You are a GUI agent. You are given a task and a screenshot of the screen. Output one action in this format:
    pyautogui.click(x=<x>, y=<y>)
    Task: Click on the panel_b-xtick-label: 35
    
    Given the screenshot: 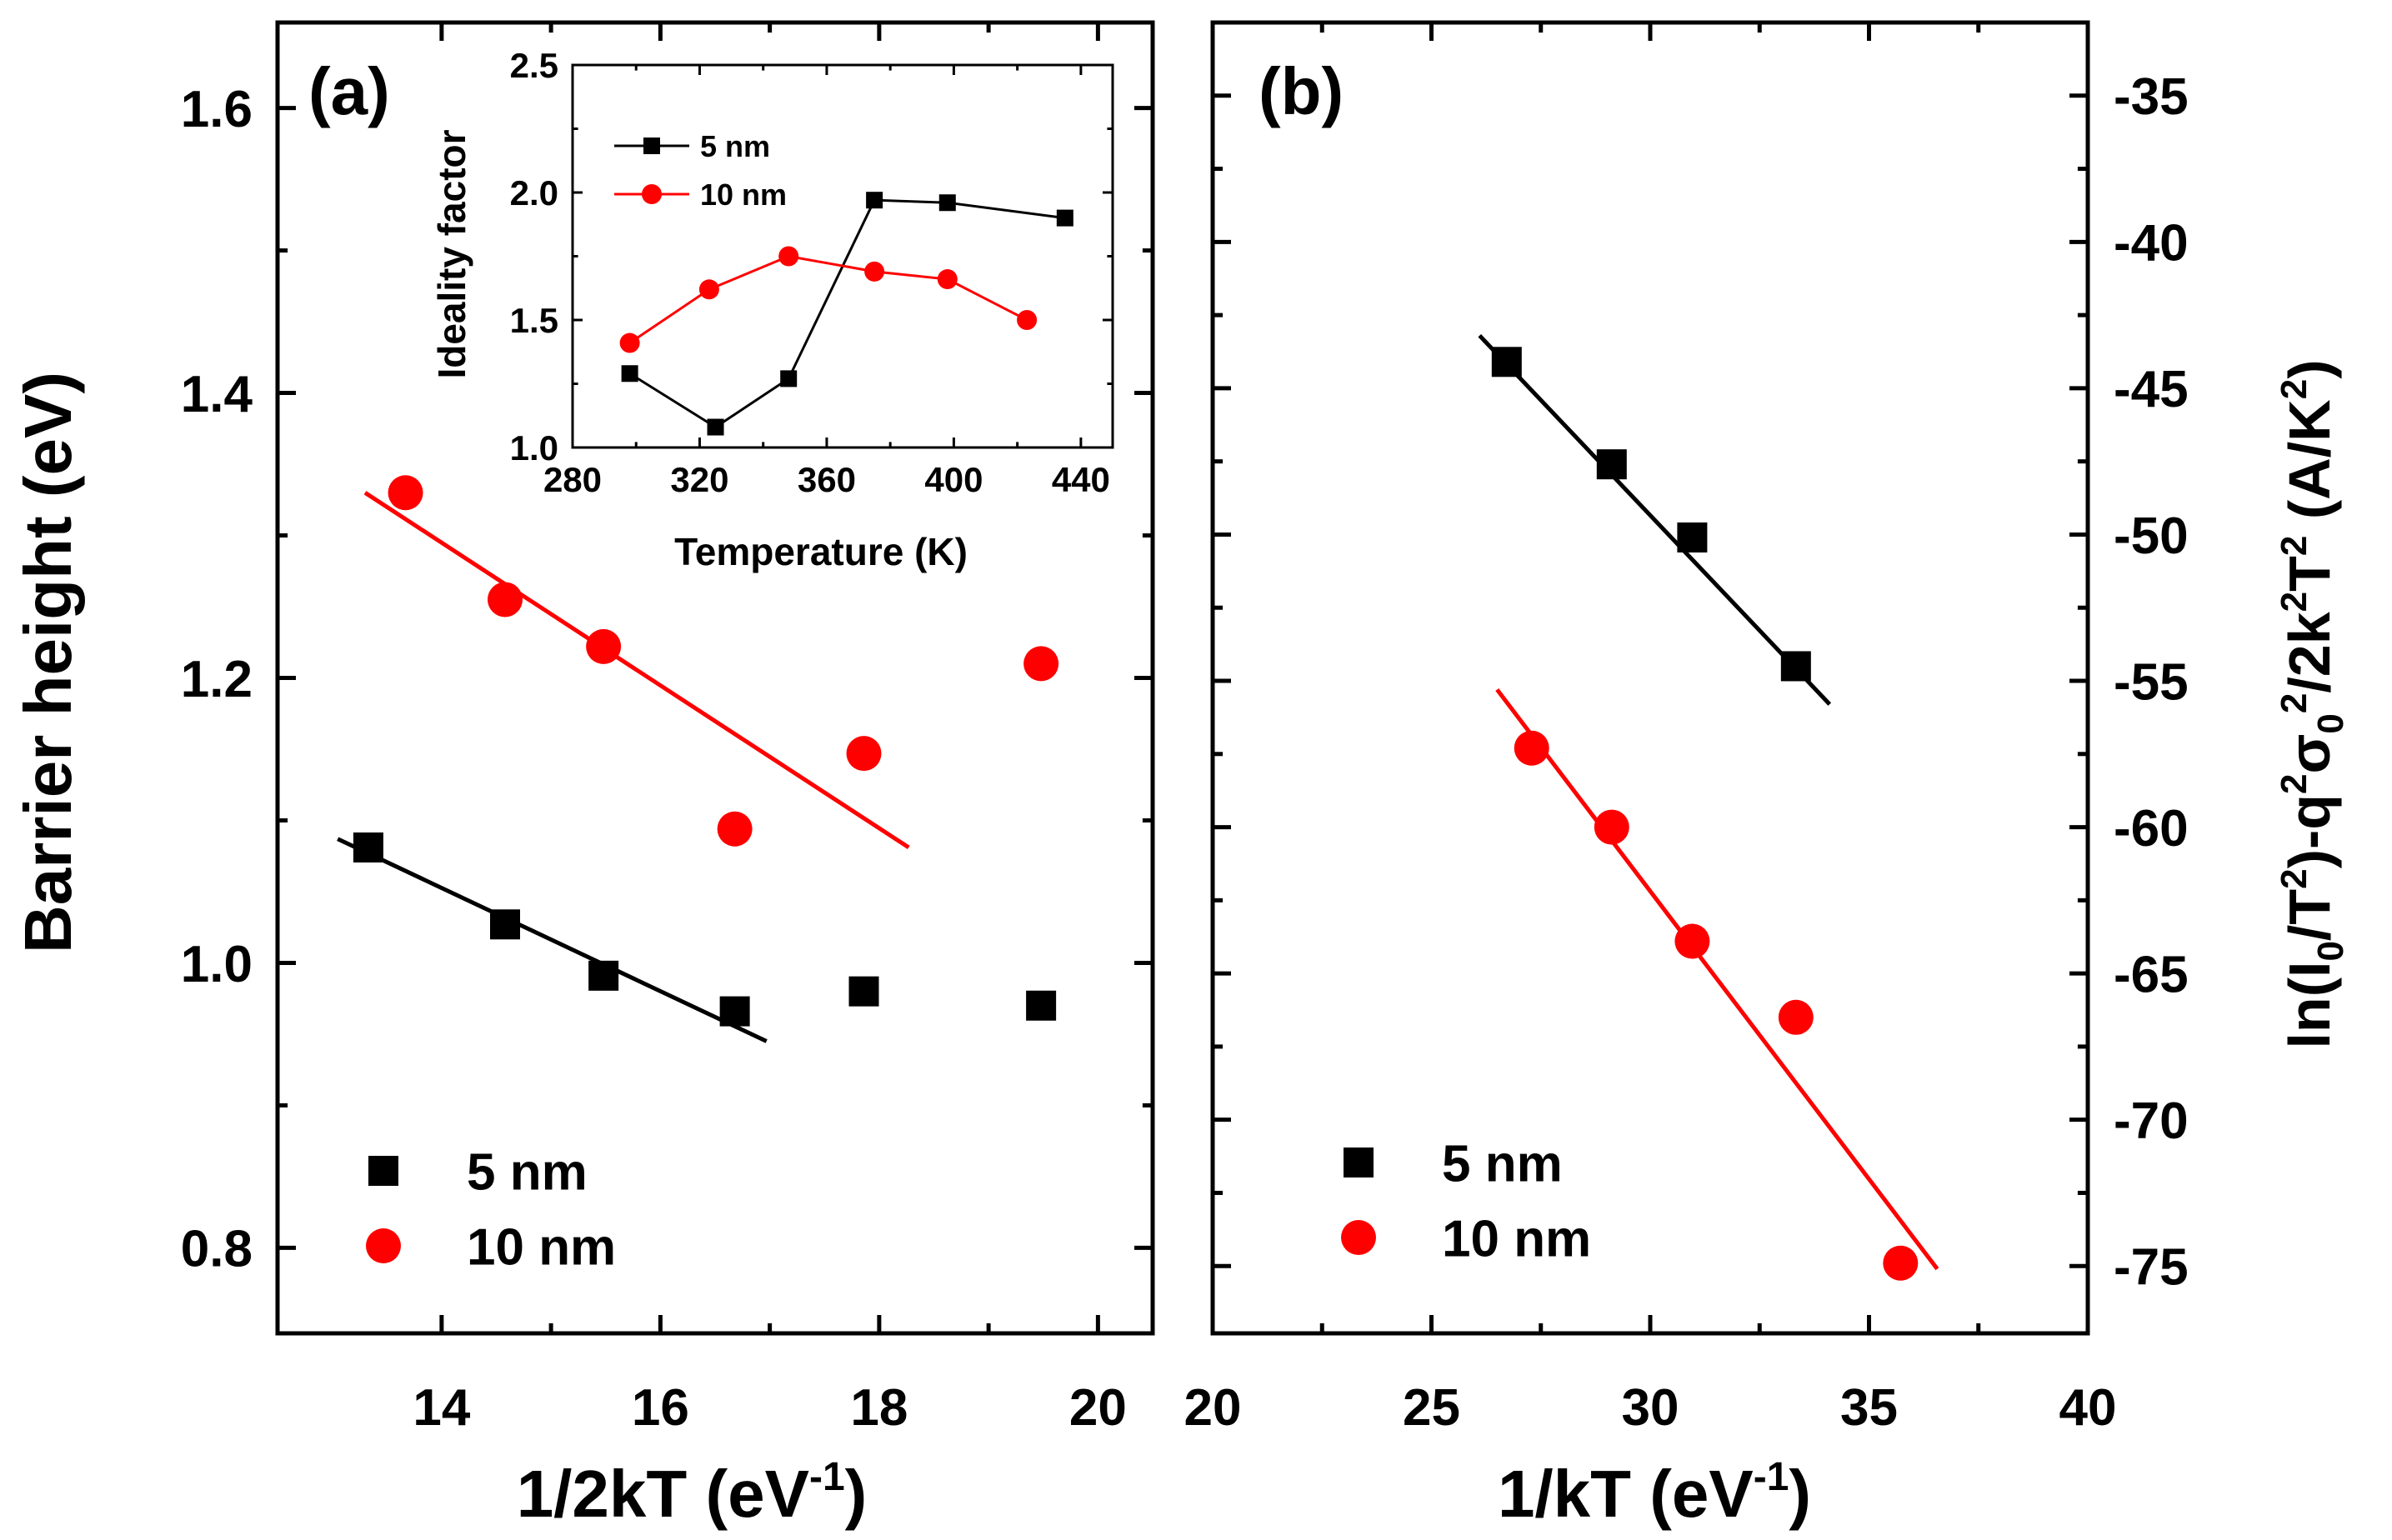 What is the action you would take?
    pyautogui.click(x=1869, y=1408)
    